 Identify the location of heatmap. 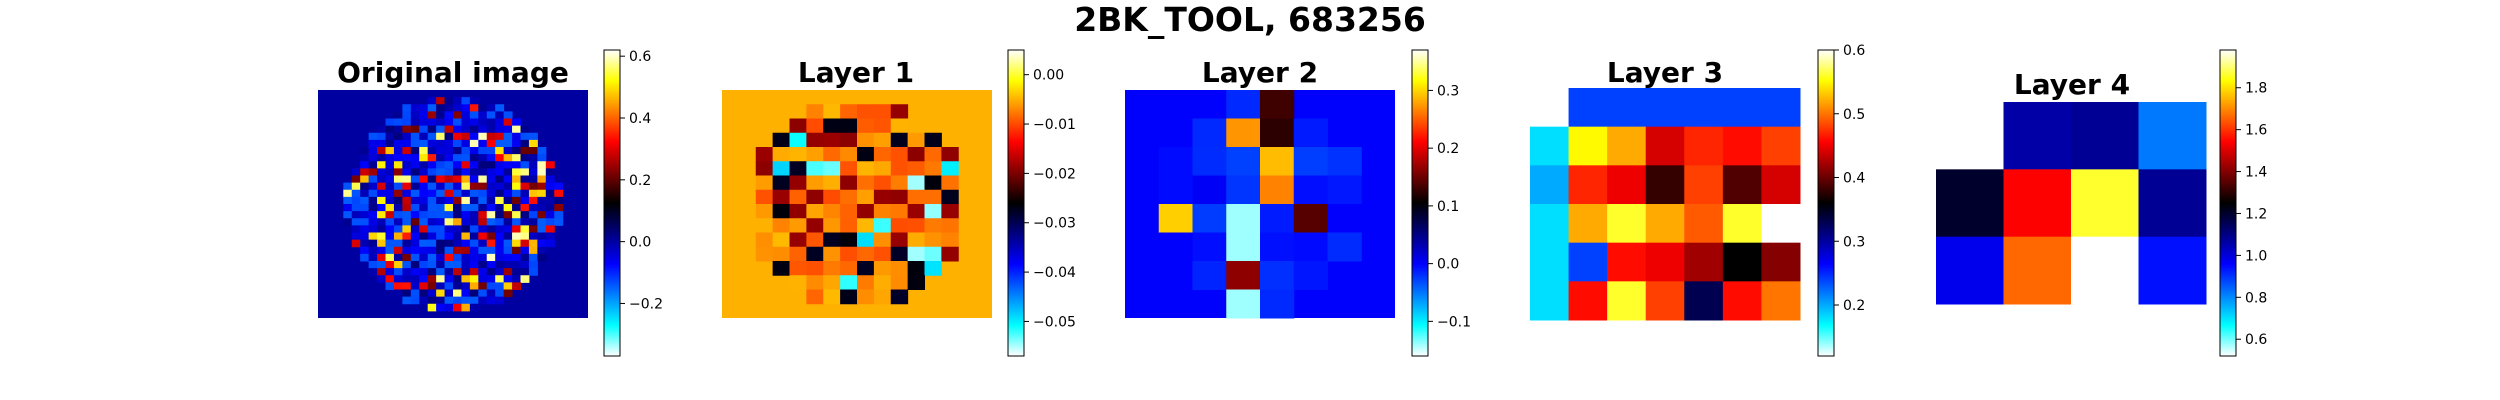
(453, 204).